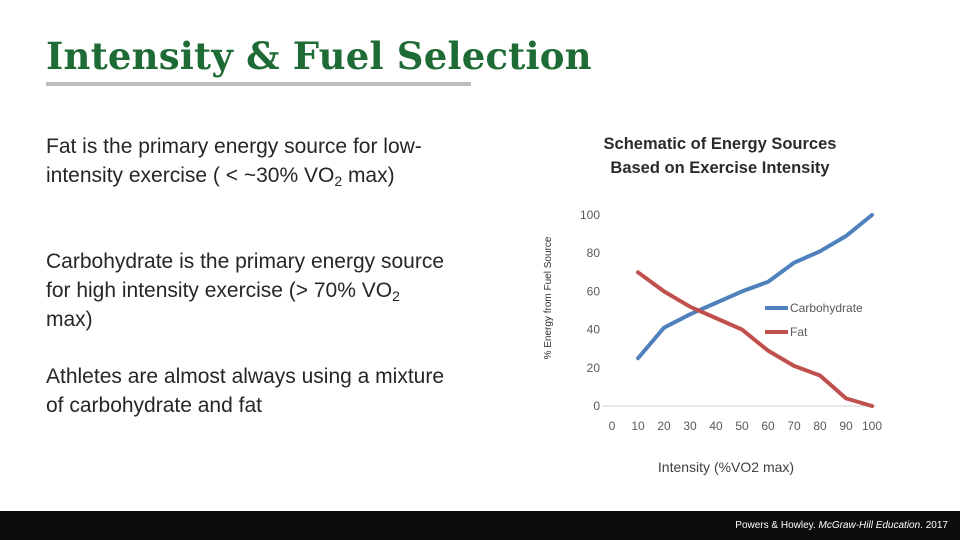 This screenshot has width=960, height=540. Describe the element at coordinates (768, 426) in the screenshot. I see `x-tick-label: 60` at that location.